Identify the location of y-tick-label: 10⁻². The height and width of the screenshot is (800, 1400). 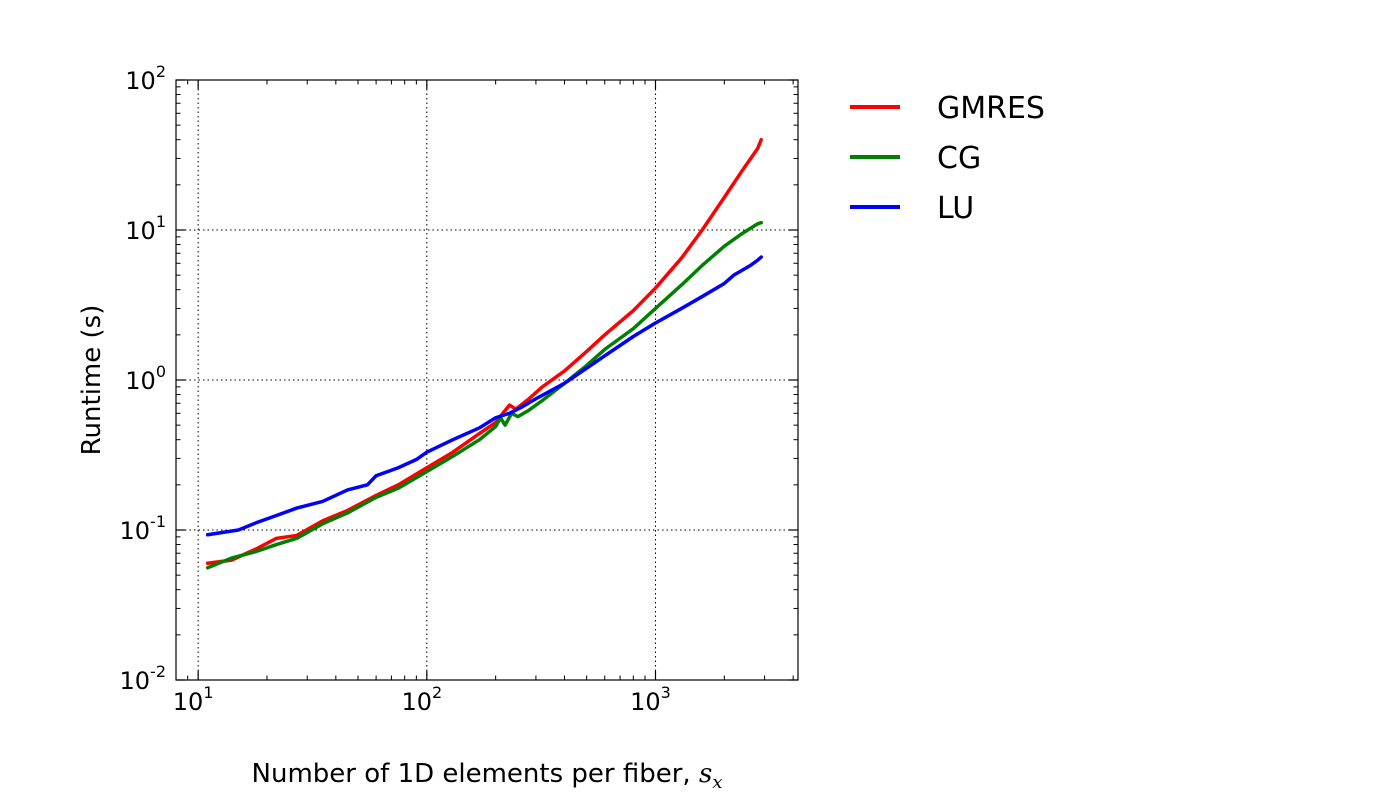
(143, 678).